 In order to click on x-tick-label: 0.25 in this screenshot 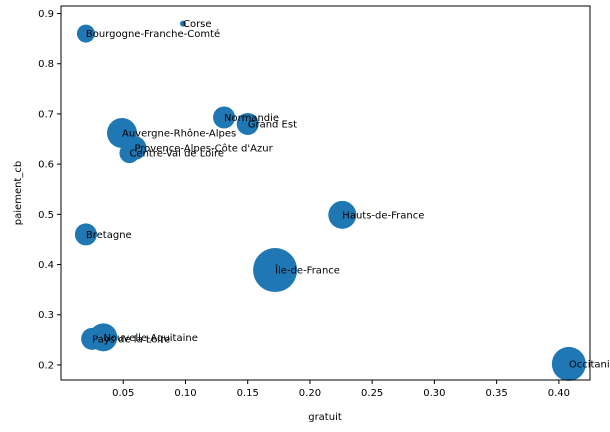, I will do `click(372, 393)`.